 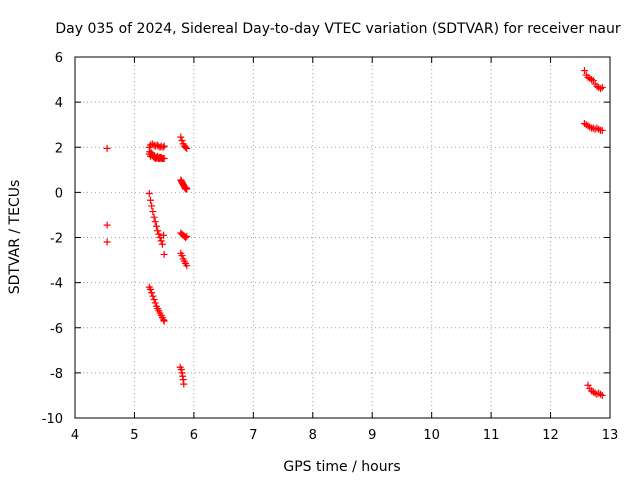 I want to click on series-cluster-12.7-a, so click(x=593, y=80).